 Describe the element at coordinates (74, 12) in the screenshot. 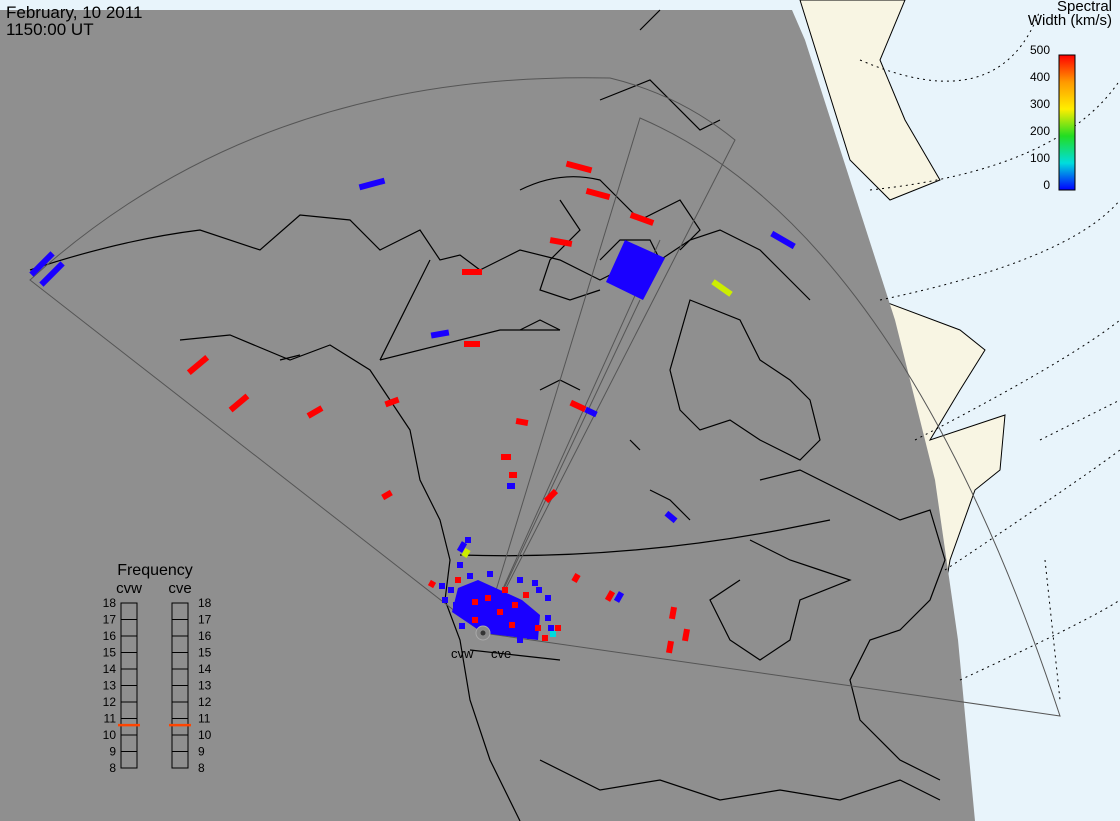

I see `date-label: February, 10 2011` at that location.